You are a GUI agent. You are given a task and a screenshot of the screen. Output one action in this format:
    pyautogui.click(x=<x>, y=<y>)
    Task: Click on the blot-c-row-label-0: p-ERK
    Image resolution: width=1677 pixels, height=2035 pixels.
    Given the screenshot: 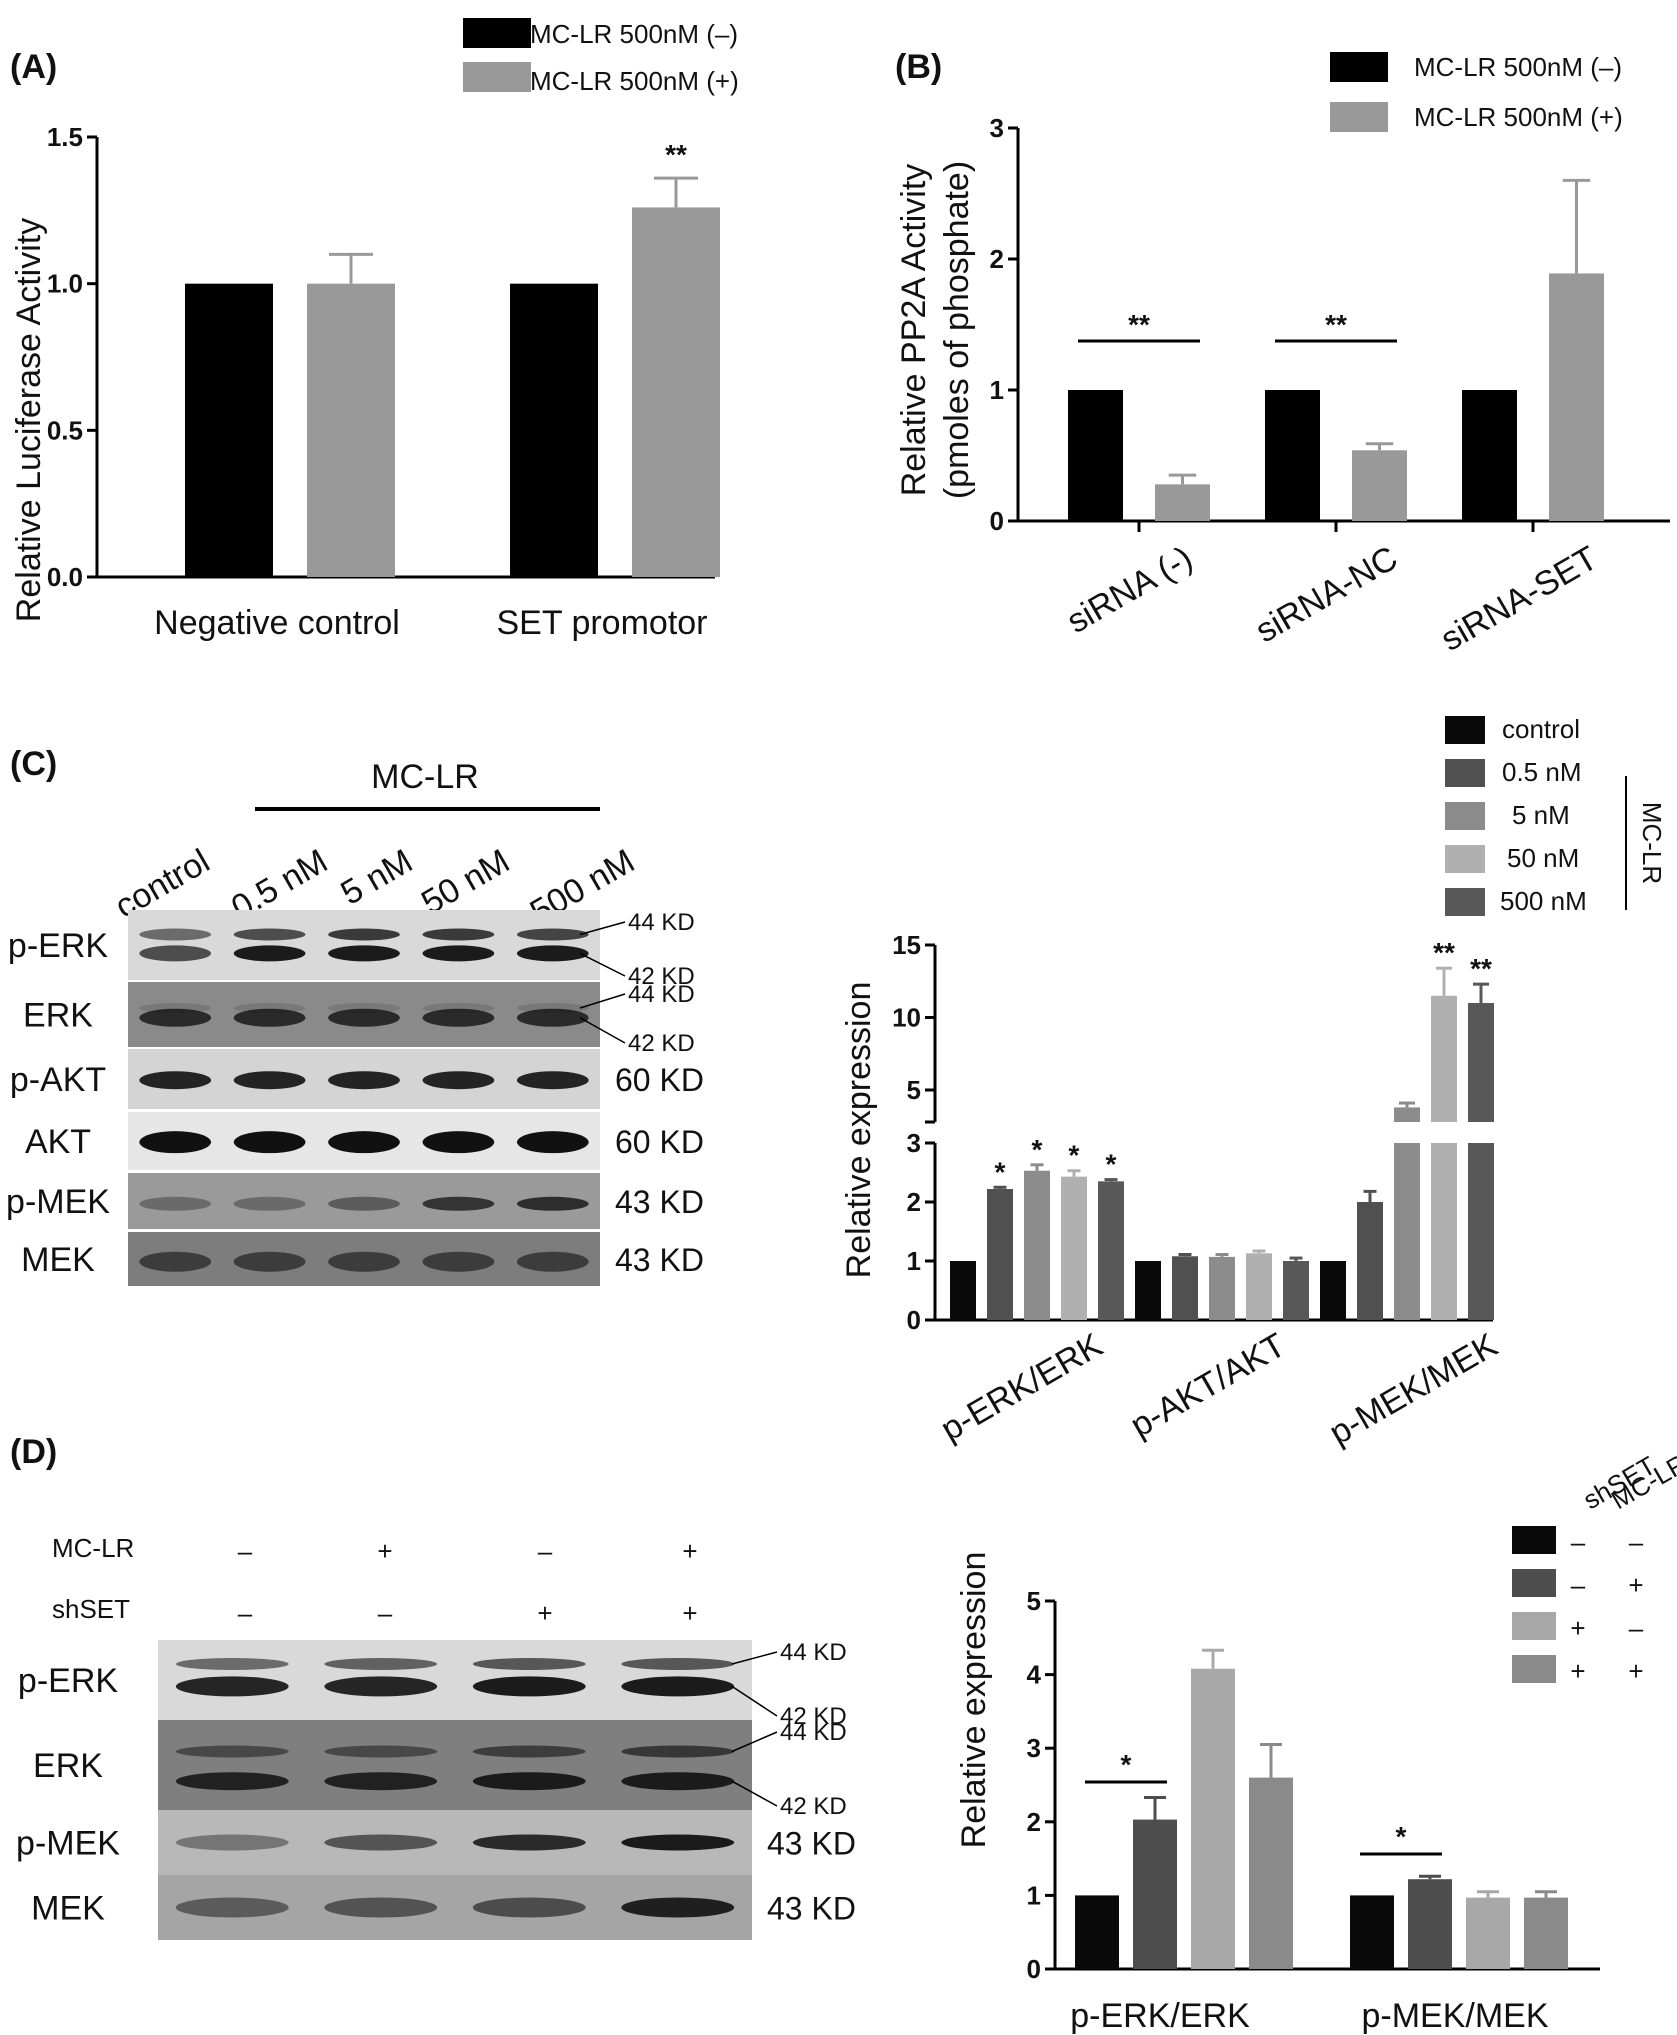 What is the action you would take?
    pyautogui.click(x=58, y=946)
    